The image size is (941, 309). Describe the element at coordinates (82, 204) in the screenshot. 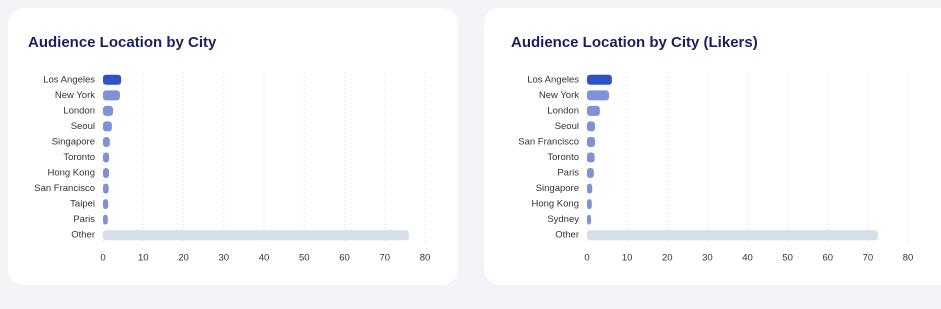

I see `y-tick-label: Taipei` at that location.